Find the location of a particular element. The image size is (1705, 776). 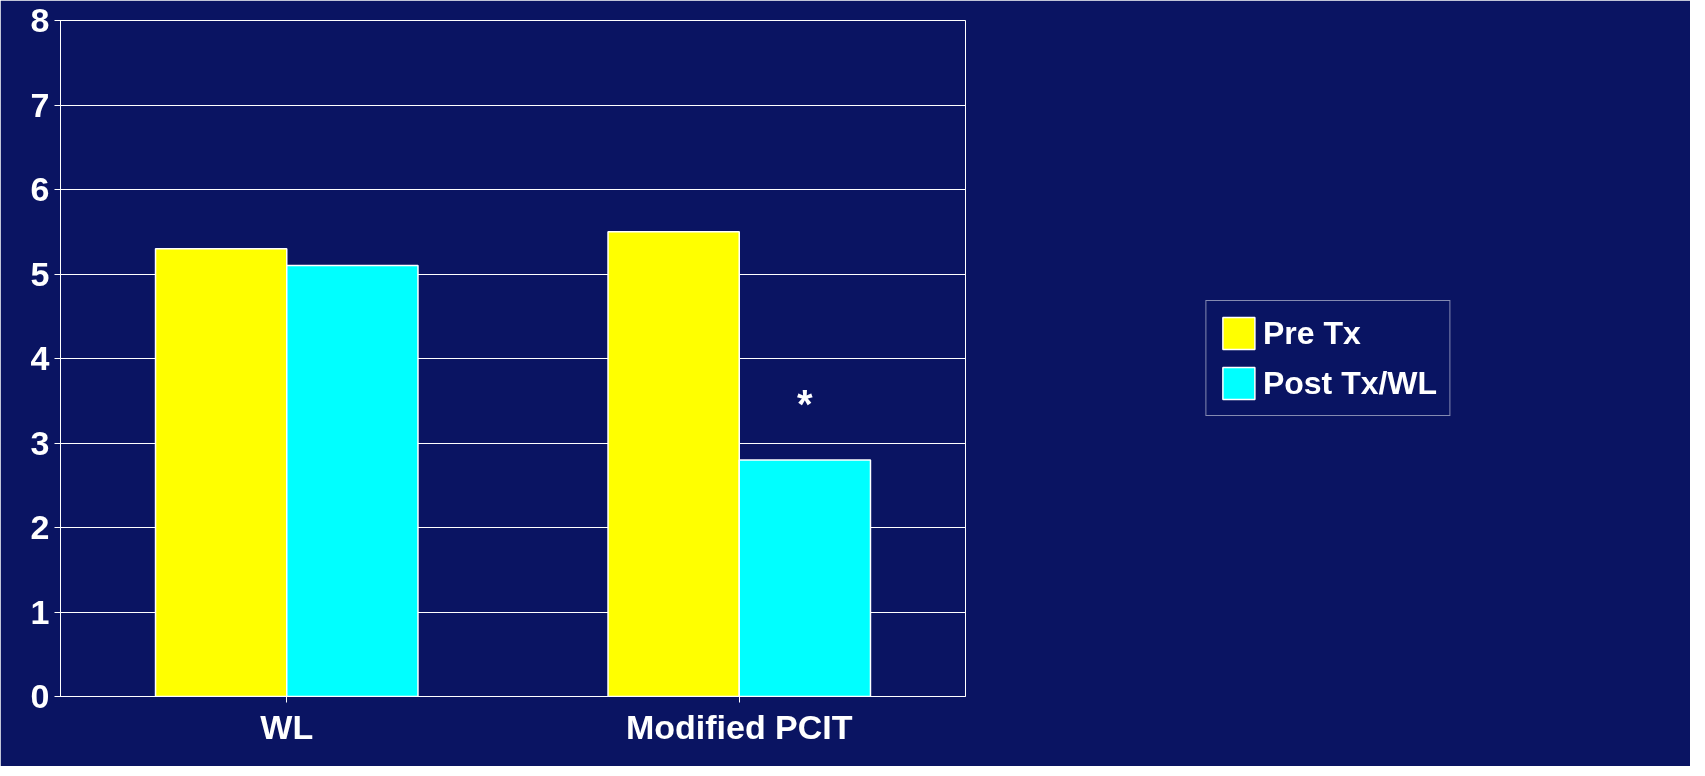

y-tick-label: 1 is located at coordinates (40, 611).